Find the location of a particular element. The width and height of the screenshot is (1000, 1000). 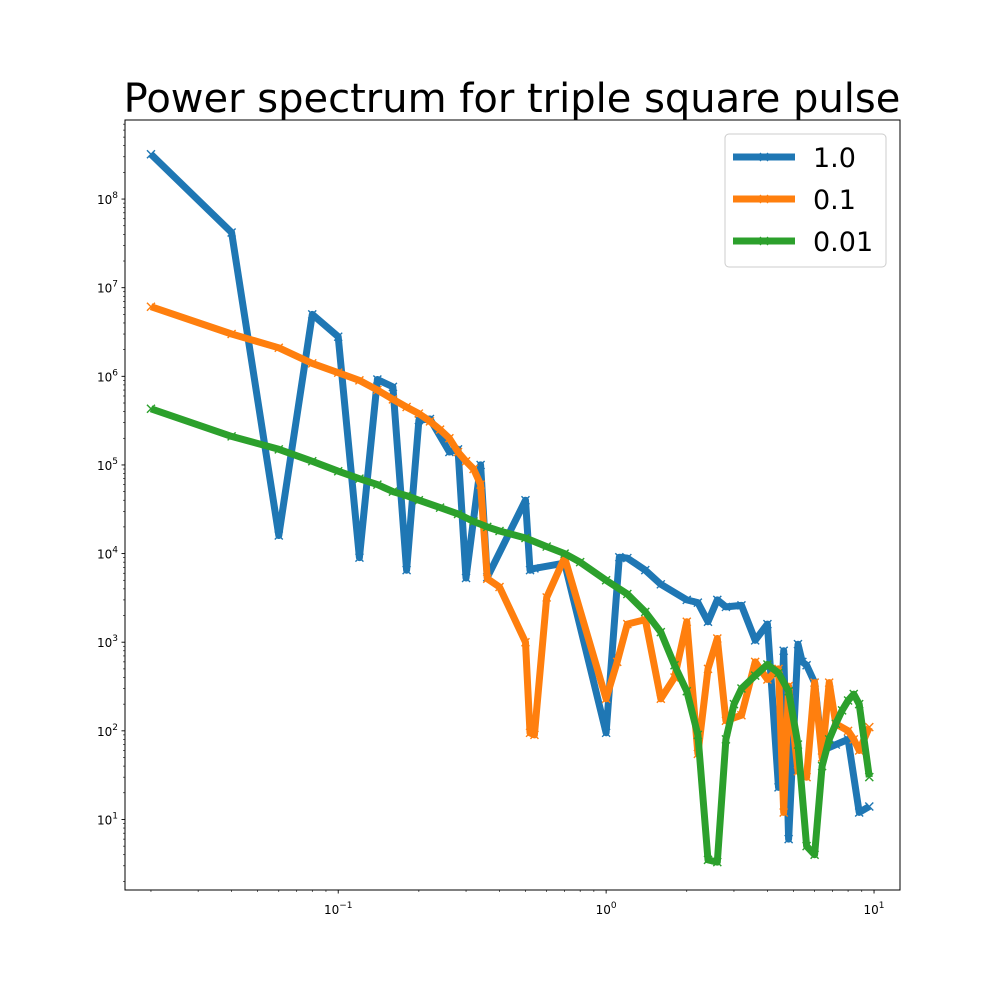

x-tick-label: 10¹ is located at coordinates (874, 909).